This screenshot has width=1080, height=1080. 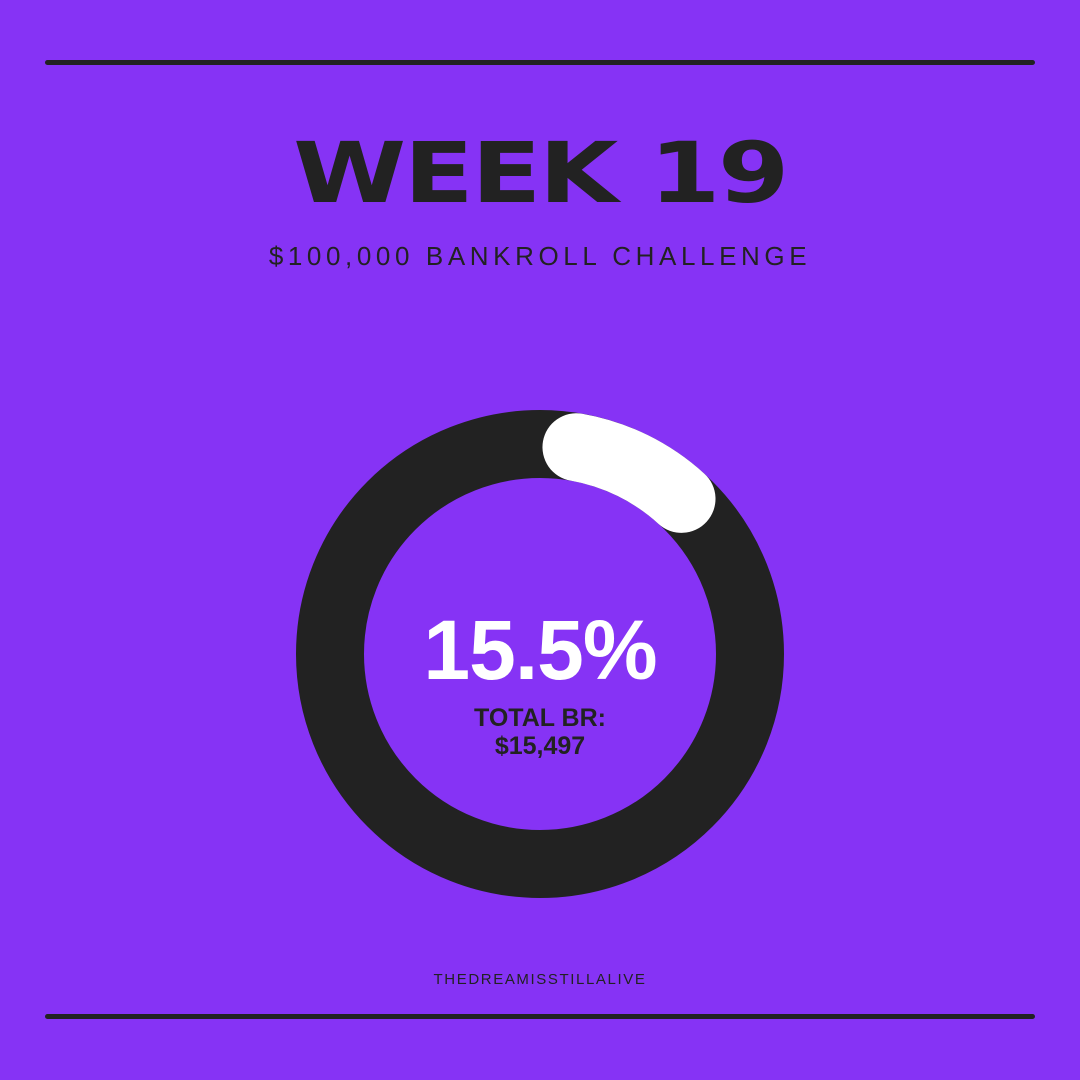 What do you see at coordinates (540, 1016) in the screenshot?
I see `bottom-divider` at bounding box center [540, 1016].